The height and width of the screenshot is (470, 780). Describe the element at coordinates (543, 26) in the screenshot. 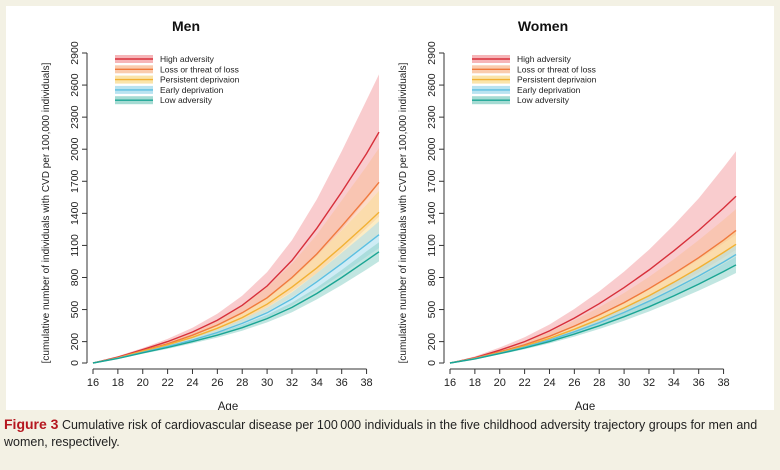

I see `chart-title: Women` at that location.